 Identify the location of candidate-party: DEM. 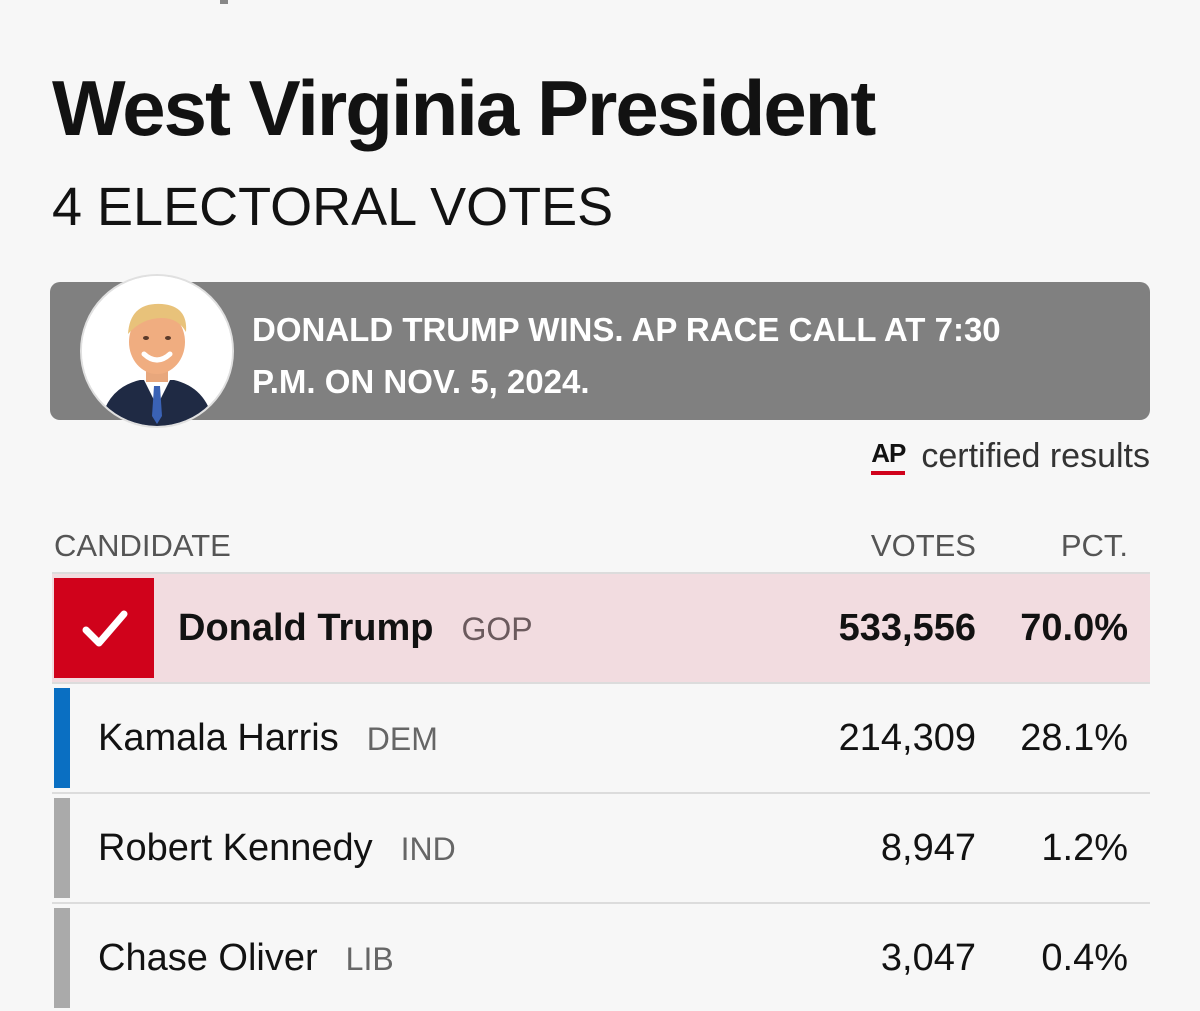
(402, 739).